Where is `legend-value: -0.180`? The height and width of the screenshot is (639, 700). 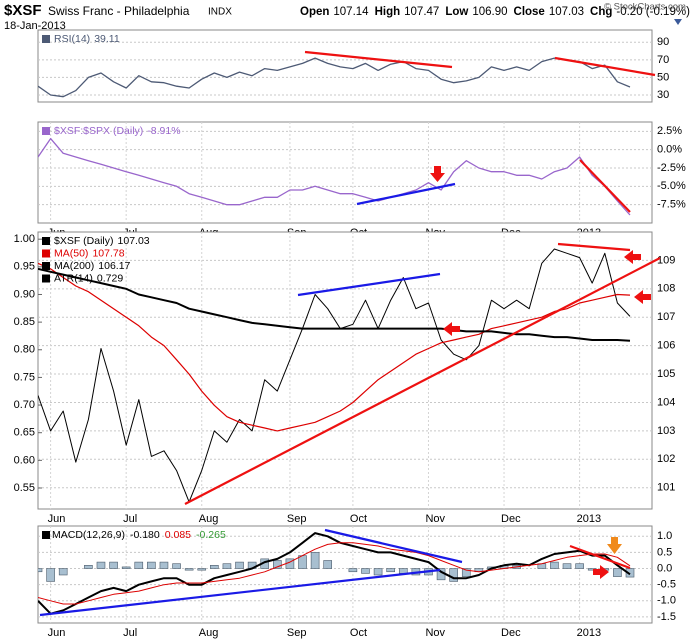
legend-value: -0.180 is located at coordinates (145, 535).